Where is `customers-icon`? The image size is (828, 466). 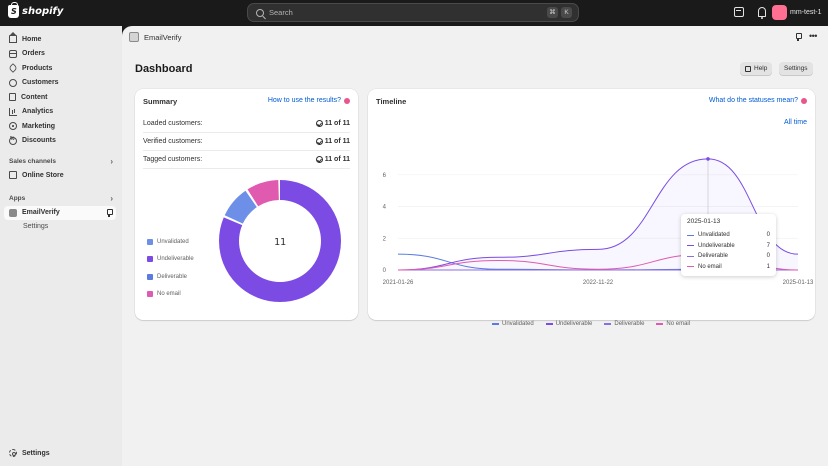 customers-icon is located at coordinates (13, 82).